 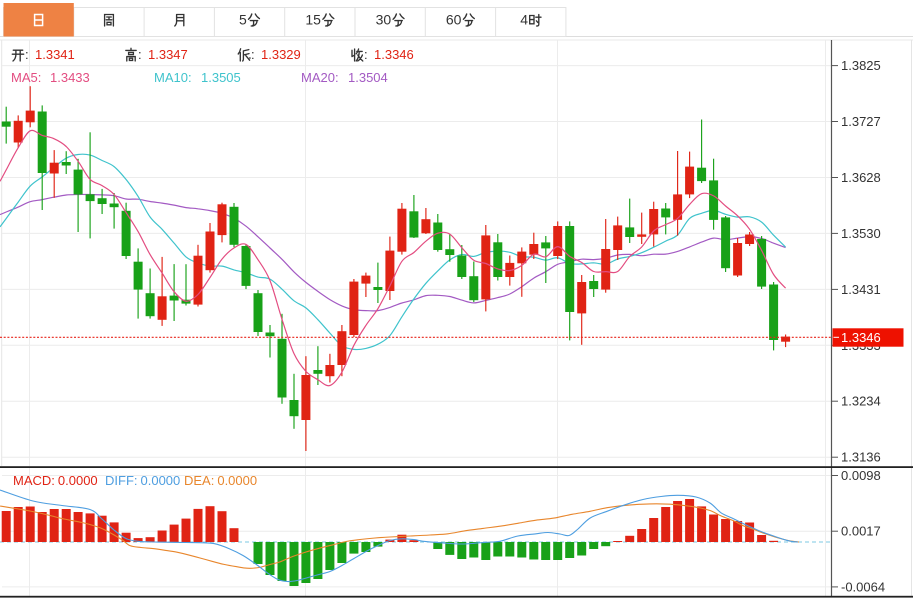 I want to click on svg-text: 30, so click(x=384, y=20).